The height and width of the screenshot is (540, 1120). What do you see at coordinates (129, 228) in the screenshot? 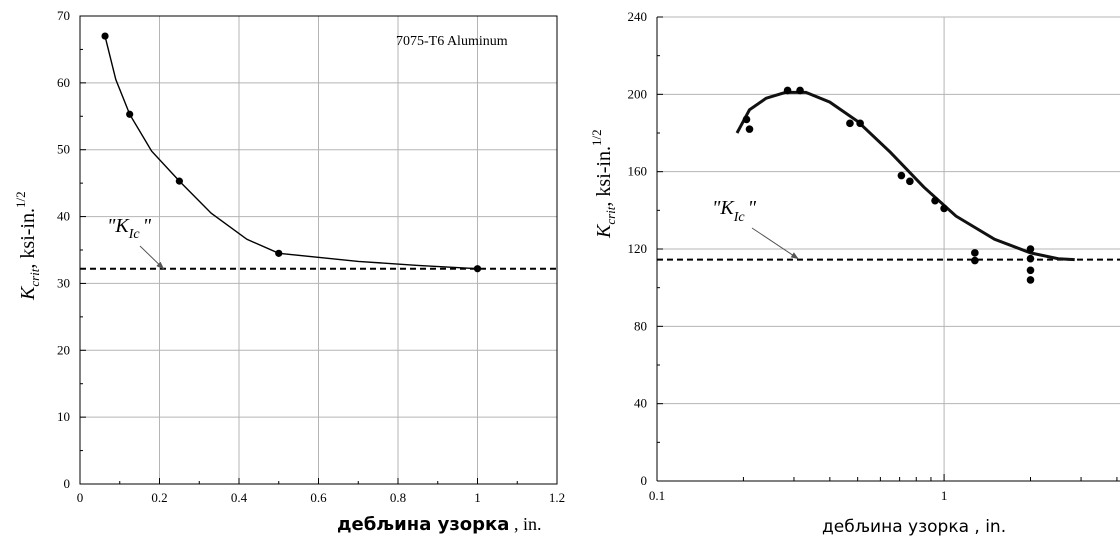
I see `left-kic-label: "KIc "` at bounding box center [129, 228].